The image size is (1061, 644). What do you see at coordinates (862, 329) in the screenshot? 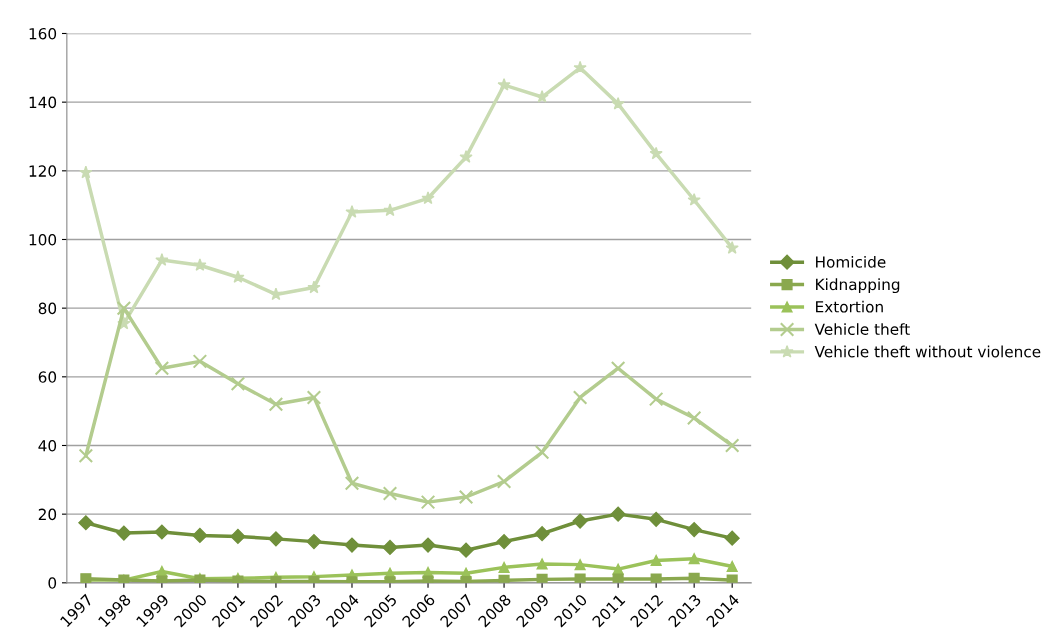
I see `legend-label: Vehicle theft` at bounding box center [862, 329].